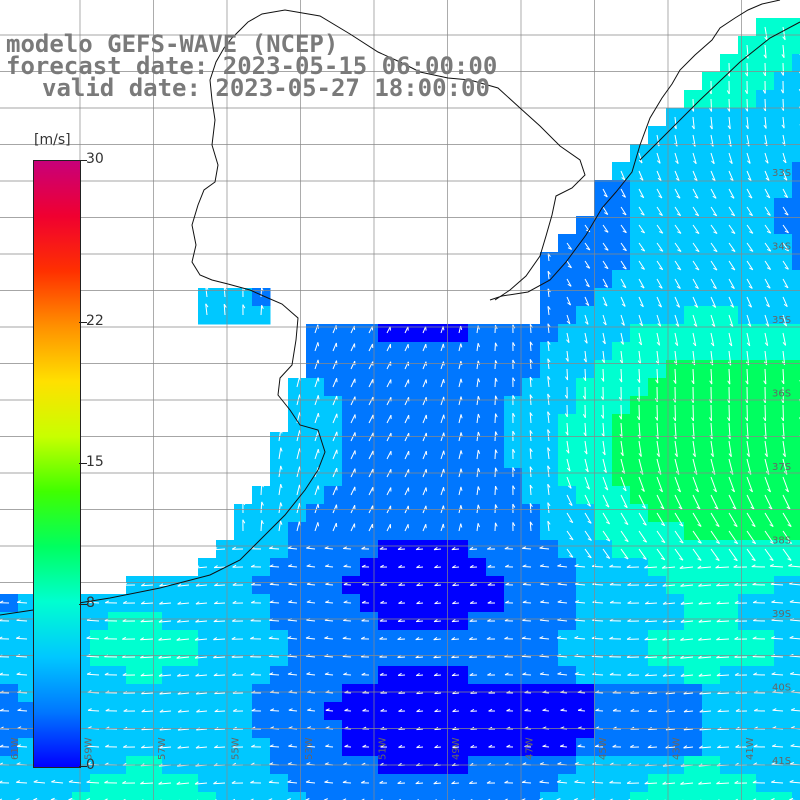 The height and width of the screenshot is (800, 800). What do you see at coordinates (52, 140) in the screenshot?
I see `colorbar-unit: [m/s]` at bounding box center [52, 140].